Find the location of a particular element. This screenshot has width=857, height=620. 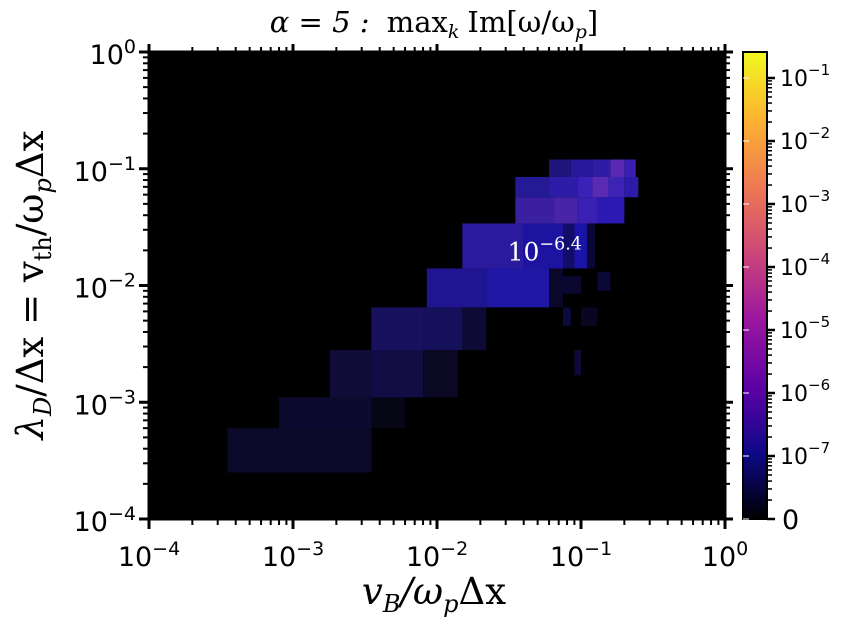

colorbar-tick-label: 10⁻⁵ is located at coordinates (805, 328).